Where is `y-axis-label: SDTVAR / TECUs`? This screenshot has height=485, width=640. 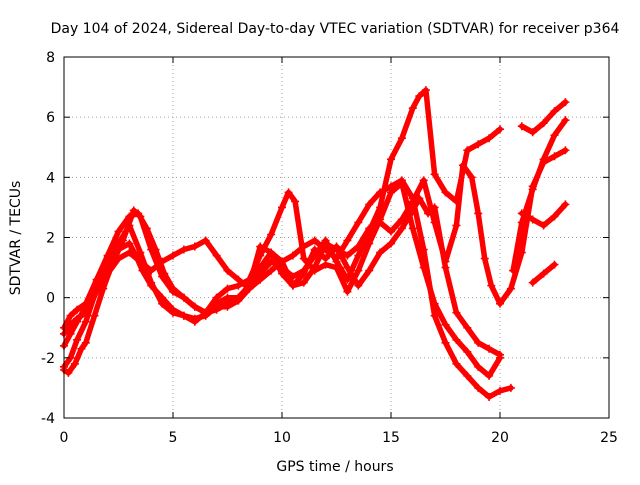 y-axis-label: SDTVAR / TECUs is located at coordinates (16, 238).